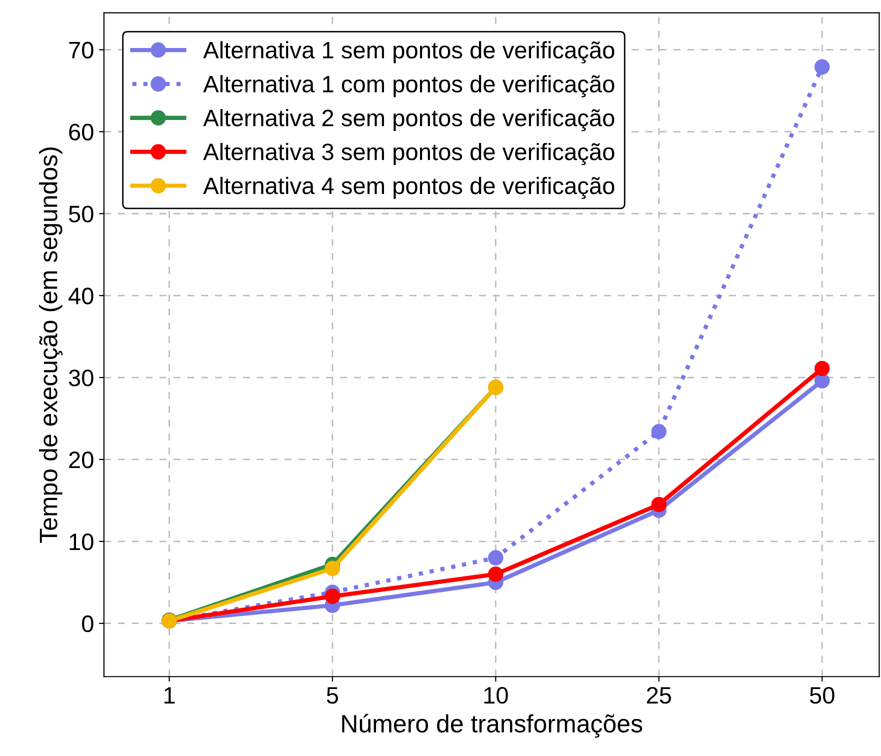 This screenshot has height=756, width=881. What do you see at coordinates (408, 52) in the screenshot?
I see `legend-label: Alternativa 1 sem pontos de verificação` at bounding box center [408, 52].